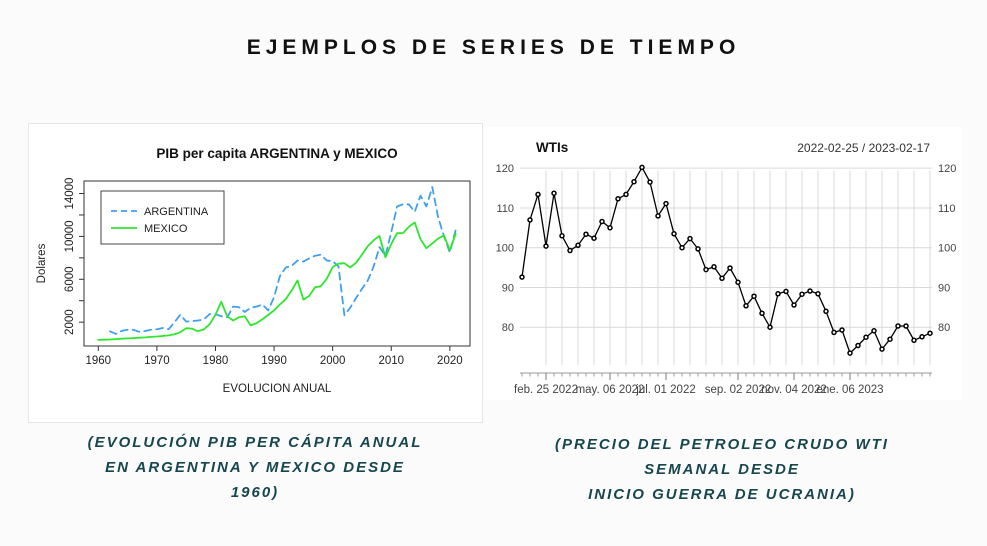  Describe the element at coordinates (849, 390) in the screenshot. I see `svg-text: ene. 06 2023` at that location.